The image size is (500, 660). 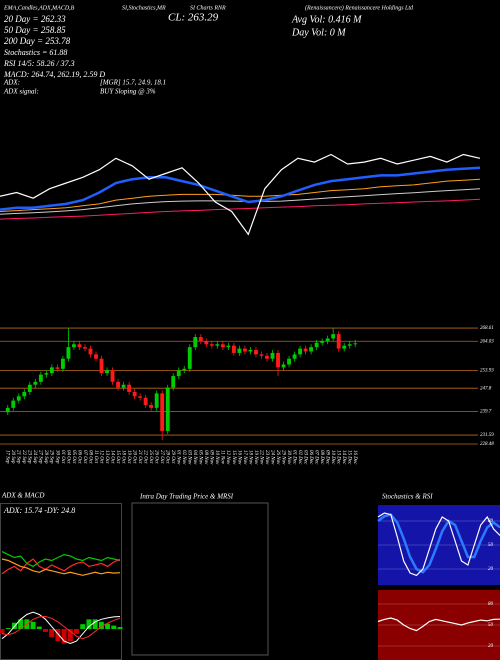 I want to click on intraday-panel, so click(x=200, y=579).